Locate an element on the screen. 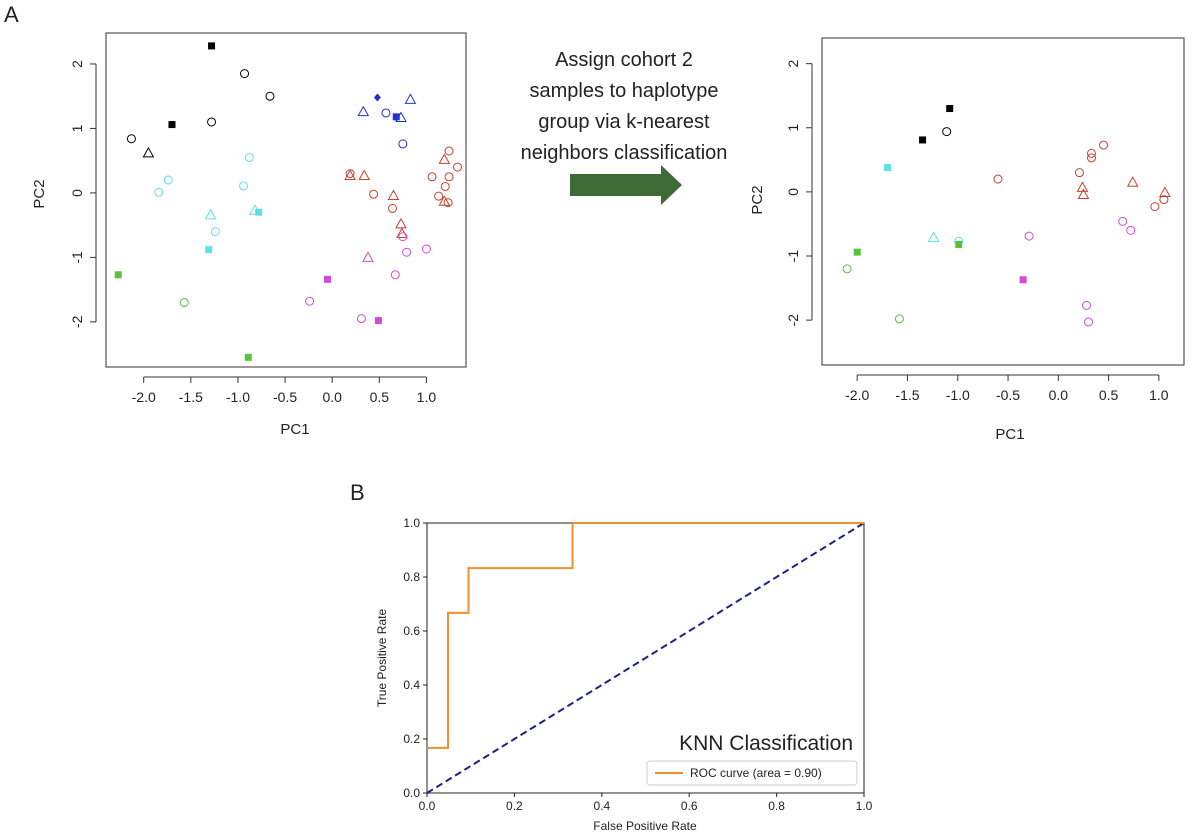 This screenshot has width=1200, height=833. x-tick-label: -1.5 is located at coordinates (907, 395).